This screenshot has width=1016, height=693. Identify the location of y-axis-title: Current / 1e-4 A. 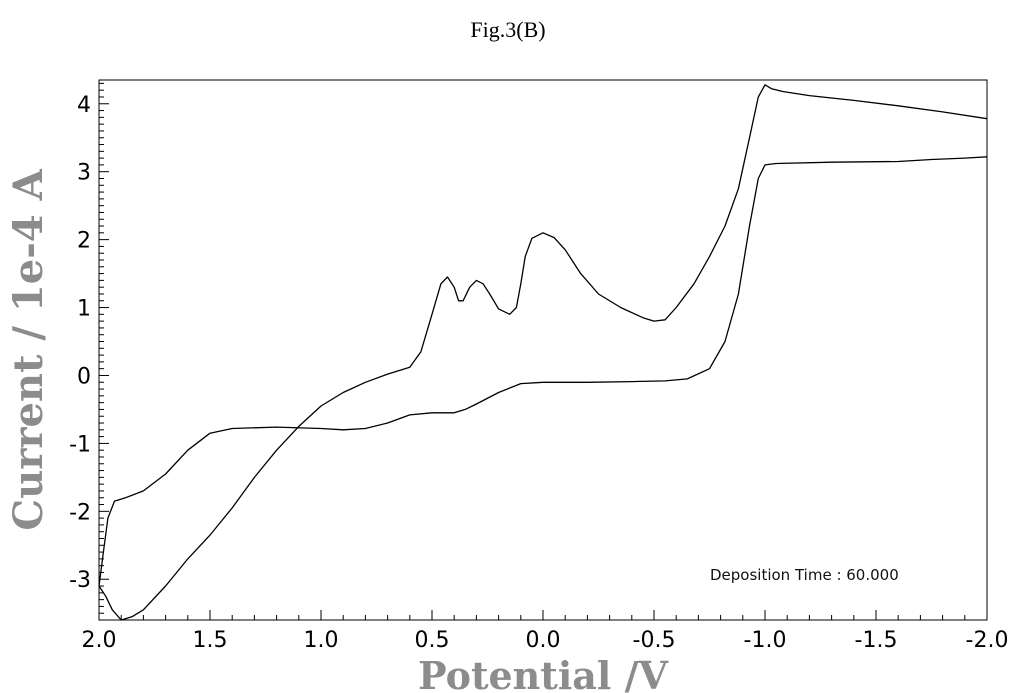
(28, 349).